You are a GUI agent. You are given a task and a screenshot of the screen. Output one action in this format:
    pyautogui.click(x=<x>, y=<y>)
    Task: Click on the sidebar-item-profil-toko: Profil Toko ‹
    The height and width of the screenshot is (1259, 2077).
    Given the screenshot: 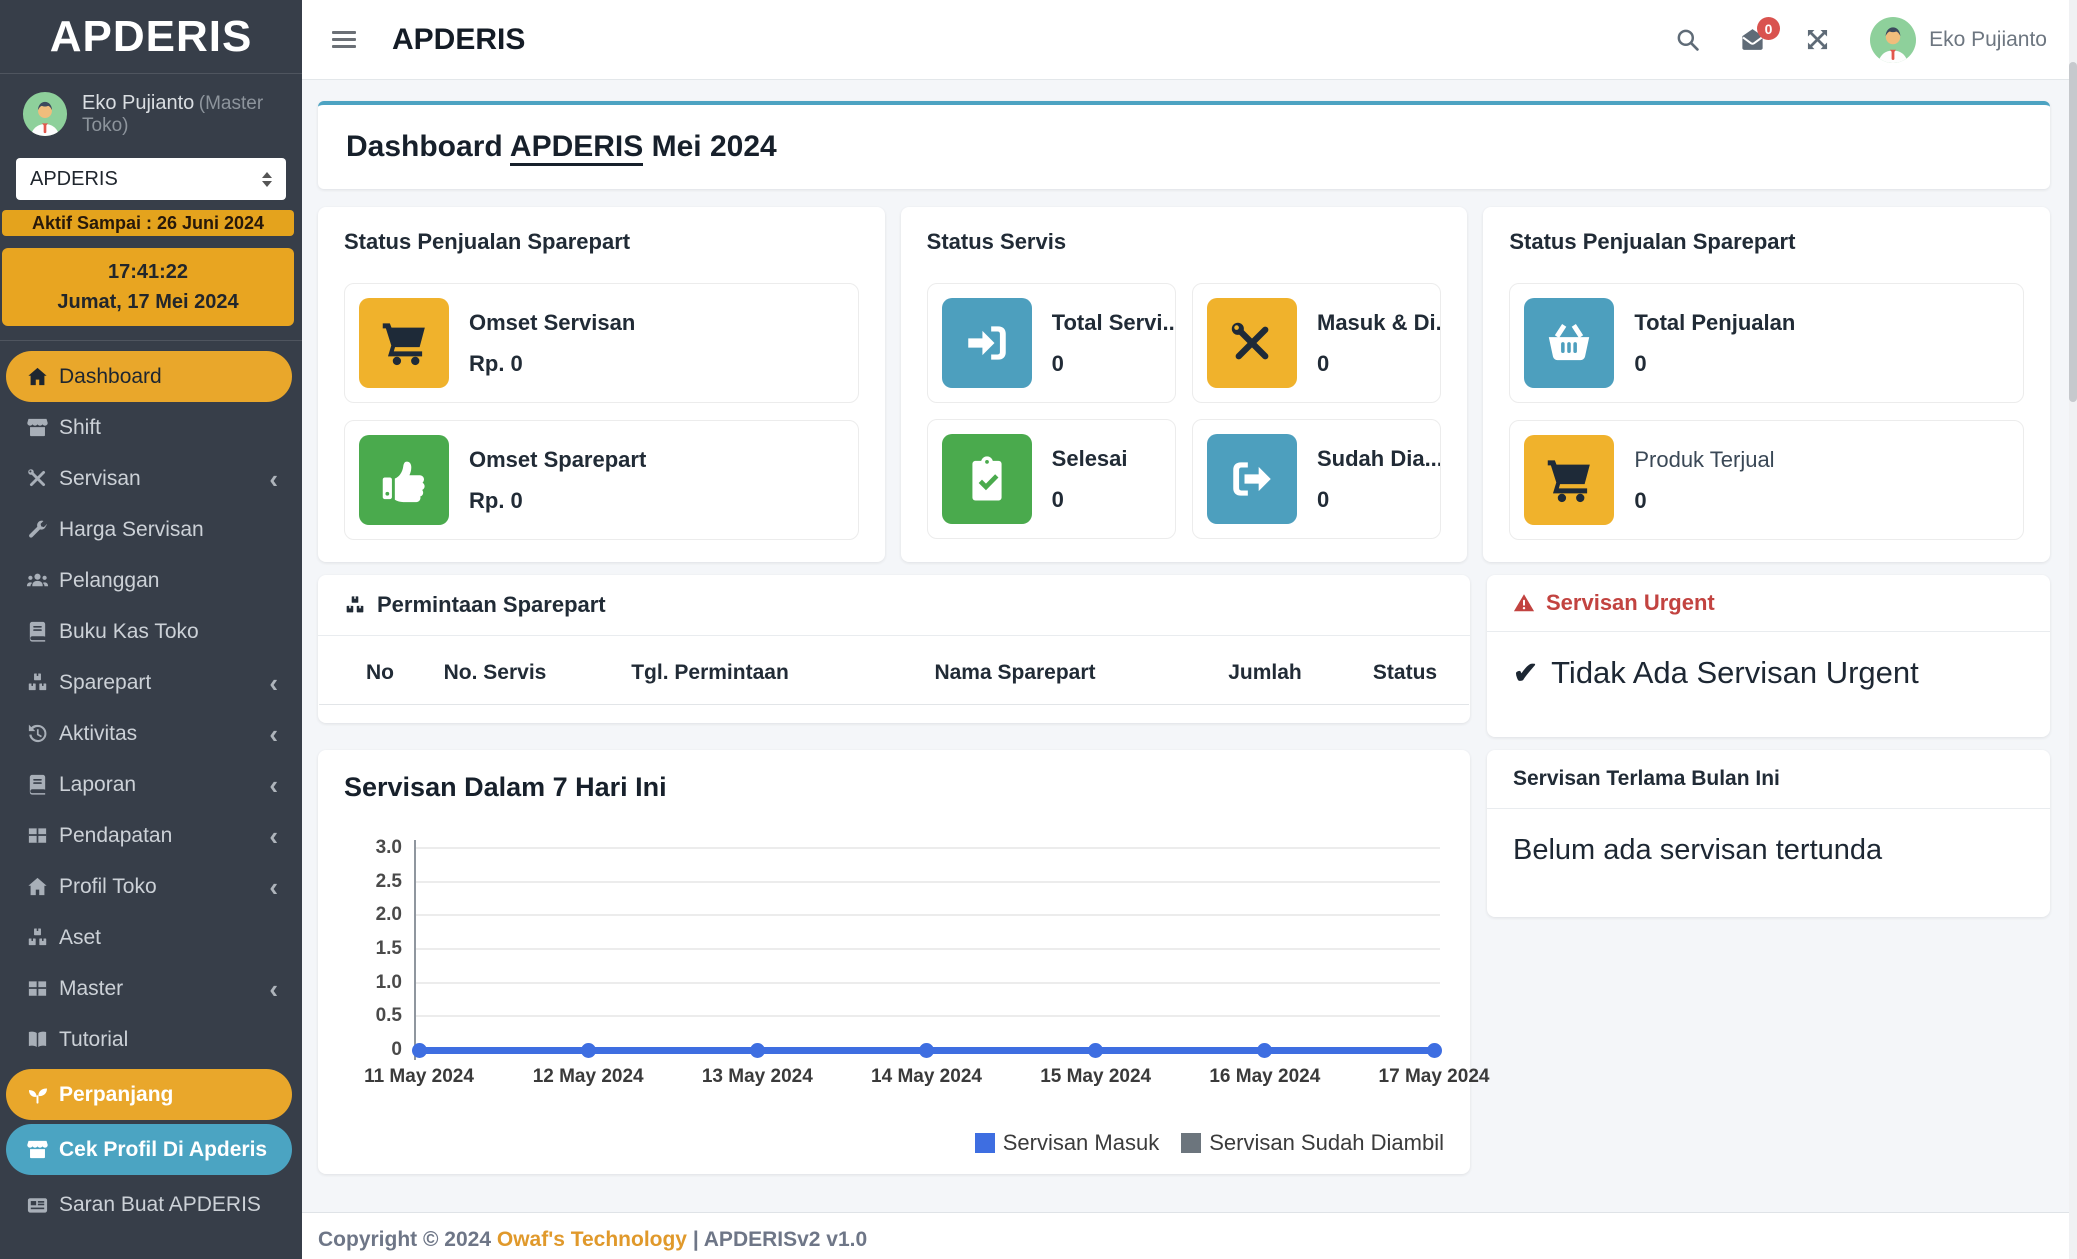 What is the action you would take?
    pyautogui.click(x=151, y=886)
    